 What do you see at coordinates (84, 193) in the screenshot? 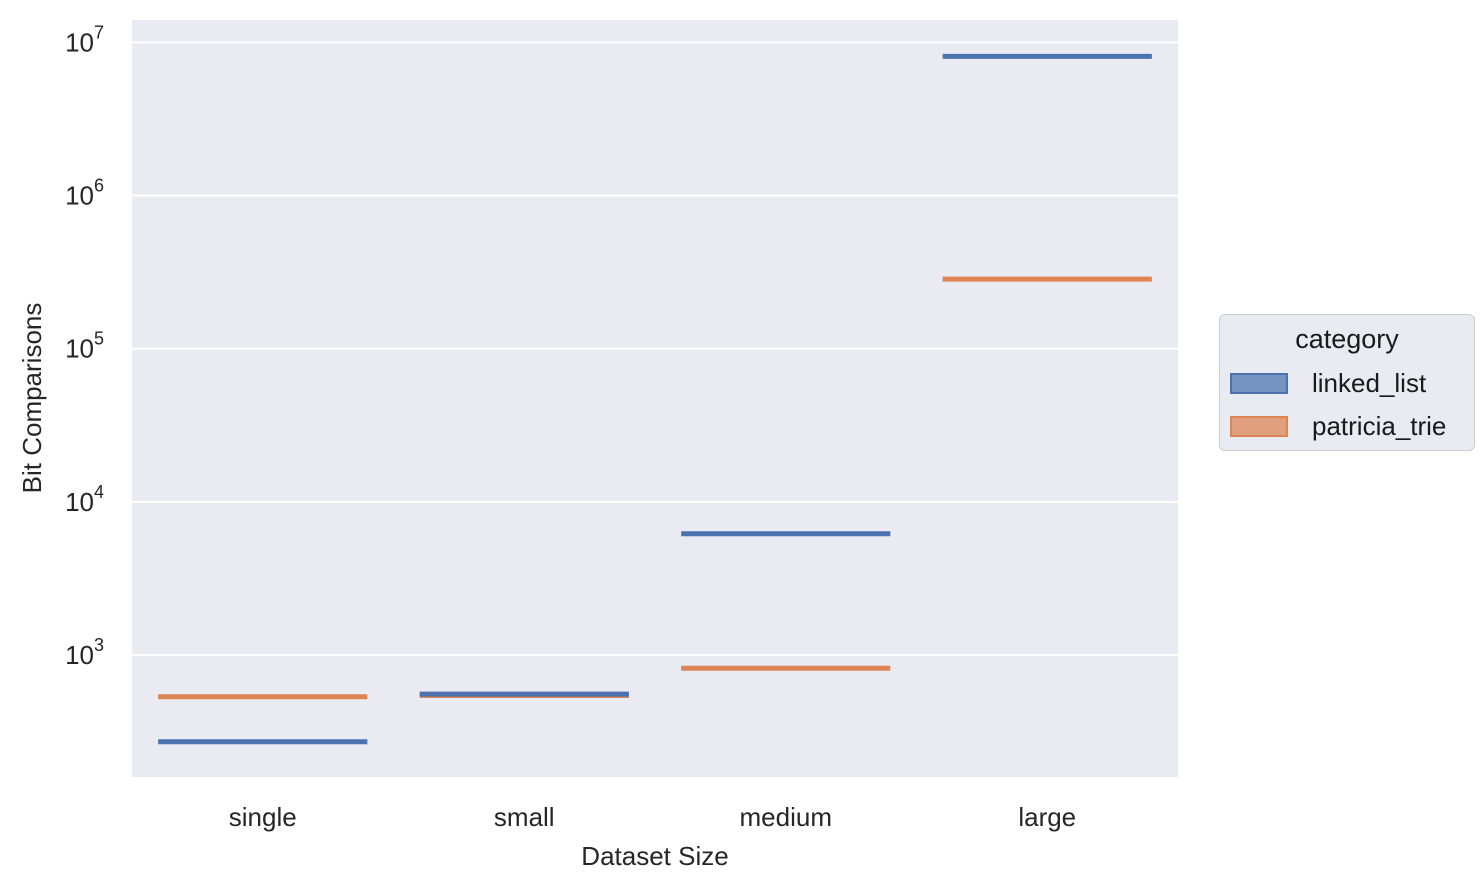
I see `y-tick-label: 10⁶` at bounding box center [84, 193].